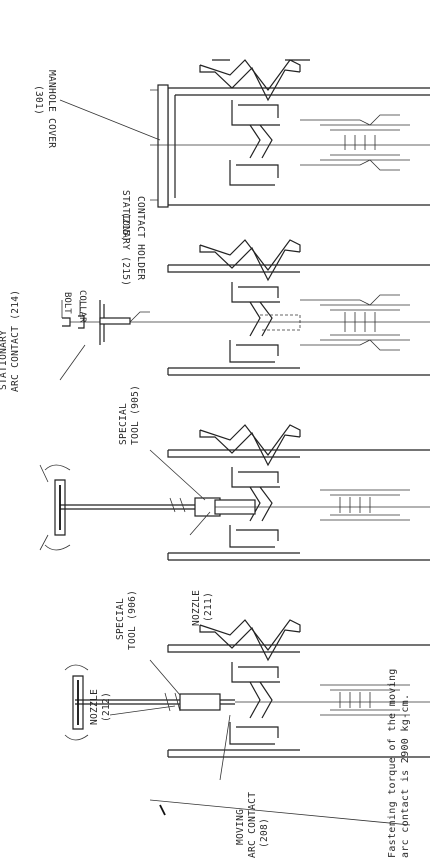  I want to click on svg-text: MOVING, so click(240, 827).